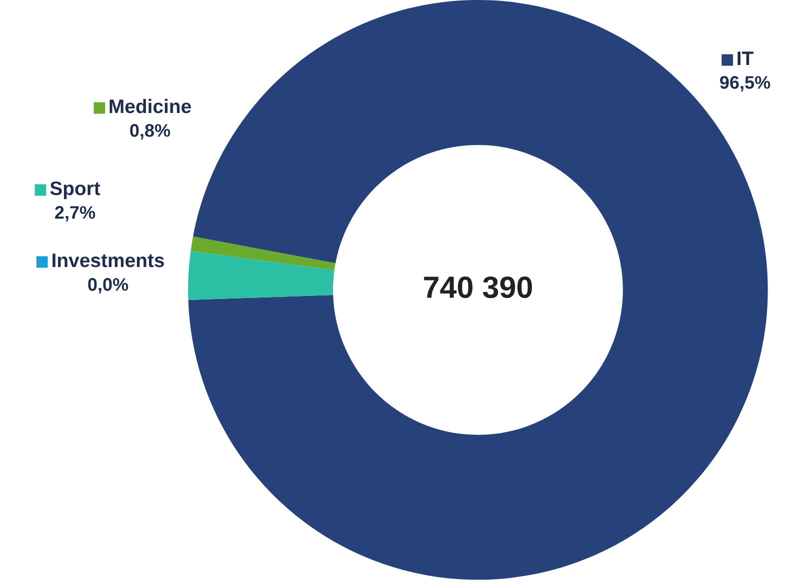  What do you see at coordinates (108, 286) in the screenshot?
I see `text: 0,0%` at bounding box center [108, 286].